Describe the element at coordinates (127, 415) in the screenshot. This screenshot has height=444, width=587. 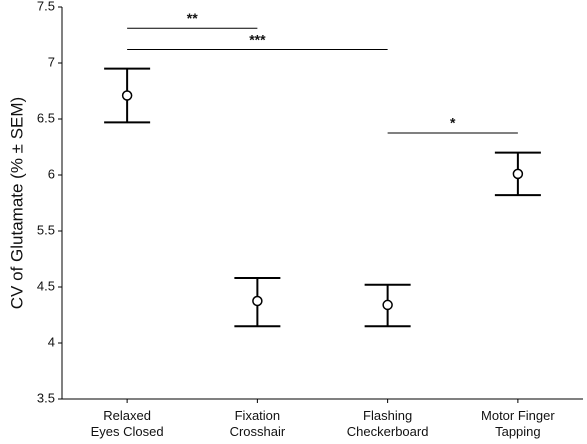
I see `x-tick-label-line: Relaxed` at that location.